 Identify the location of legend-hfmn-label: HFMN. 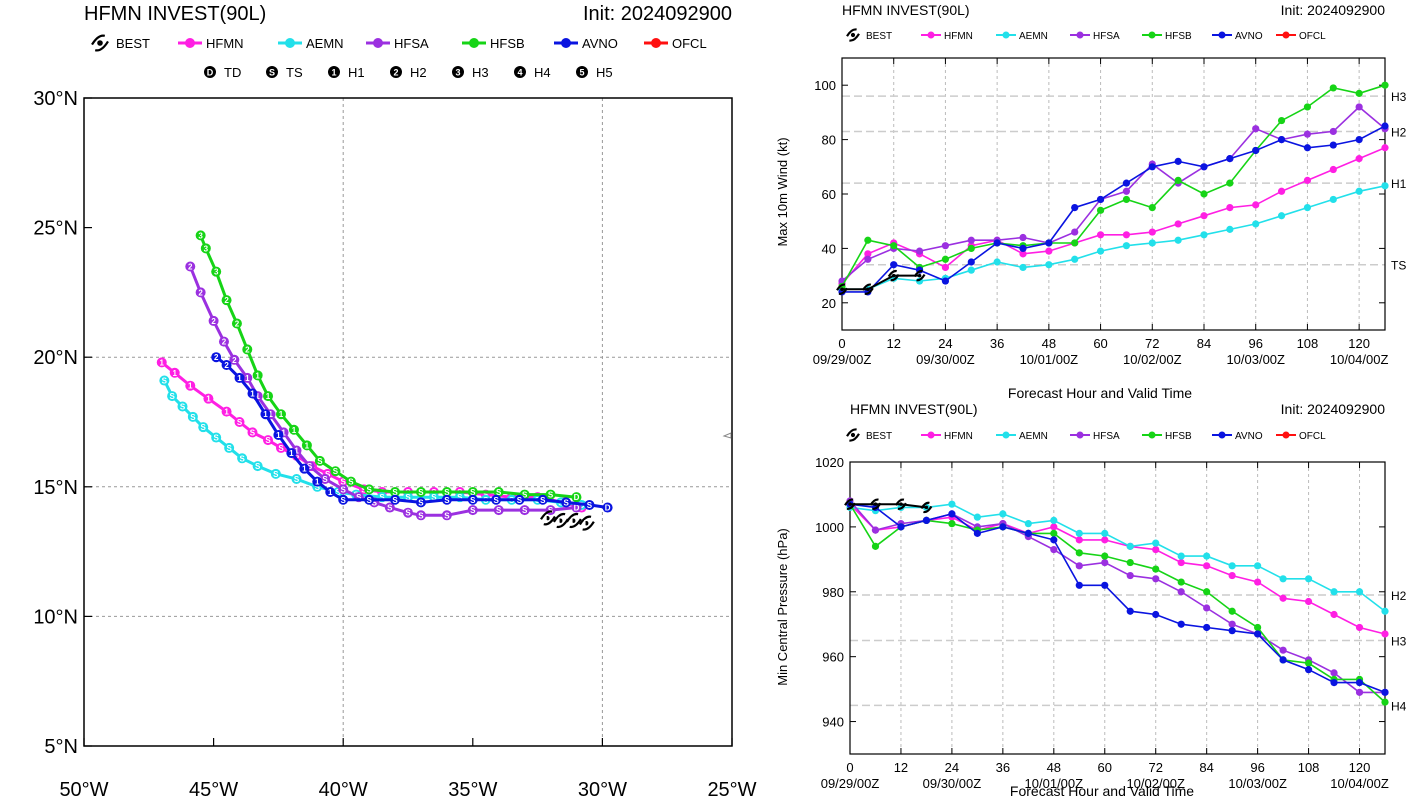
(958, 36).